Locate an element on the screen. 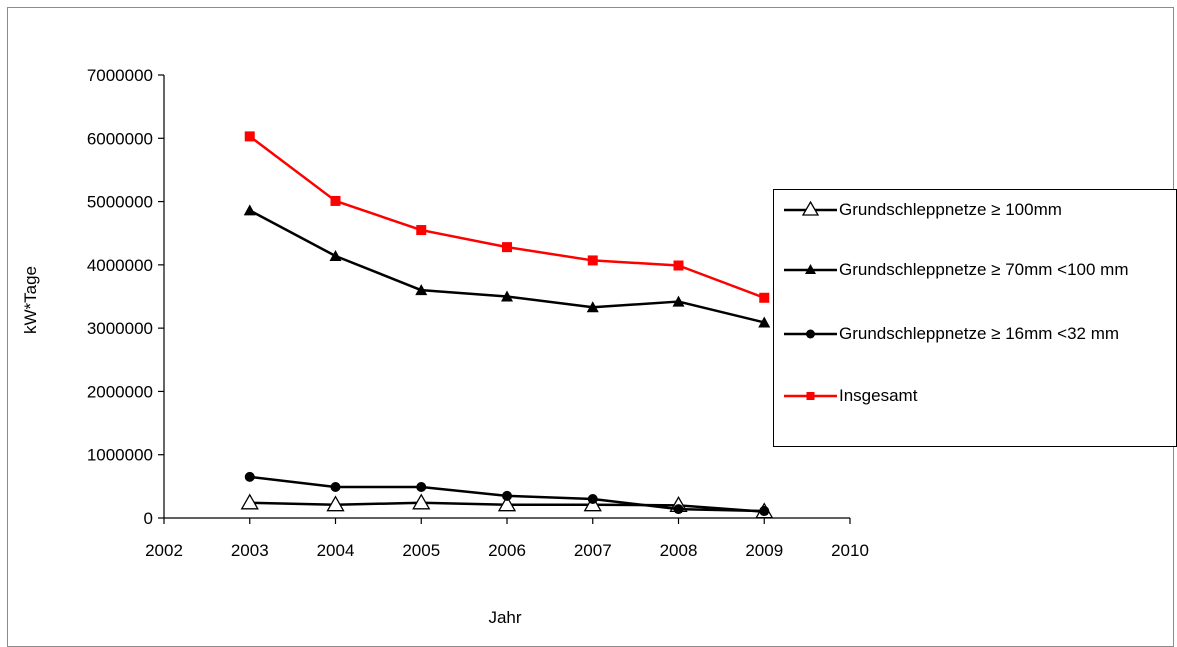 This screenshot has width=1177, height=647. y-tick-label: 6000000 is located at coordinates (120, 138).